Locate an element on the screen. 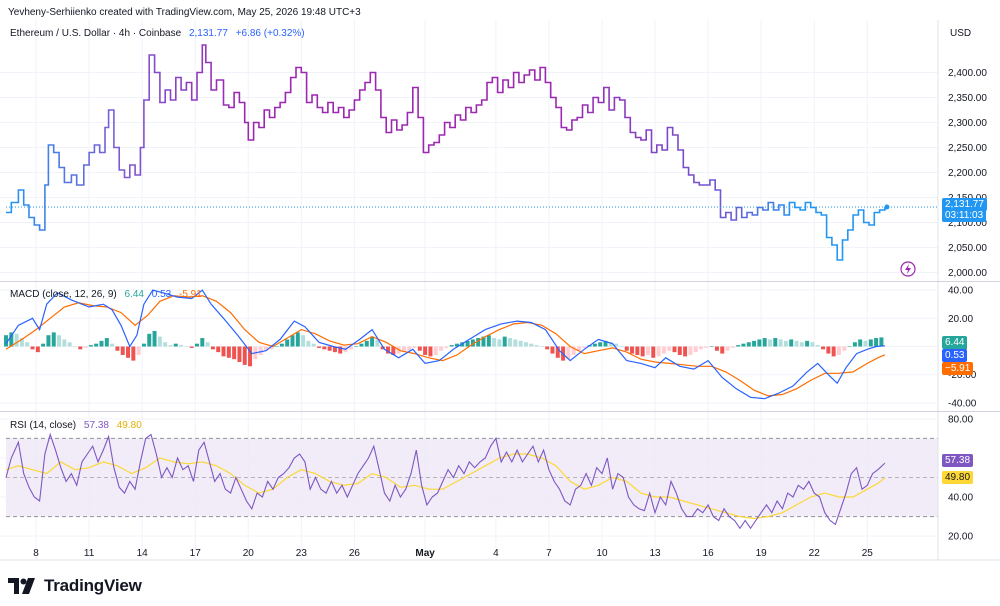 This screenshot has height=606, width=1000. lightning-icon-bolt is located at coordinates (908, 269).